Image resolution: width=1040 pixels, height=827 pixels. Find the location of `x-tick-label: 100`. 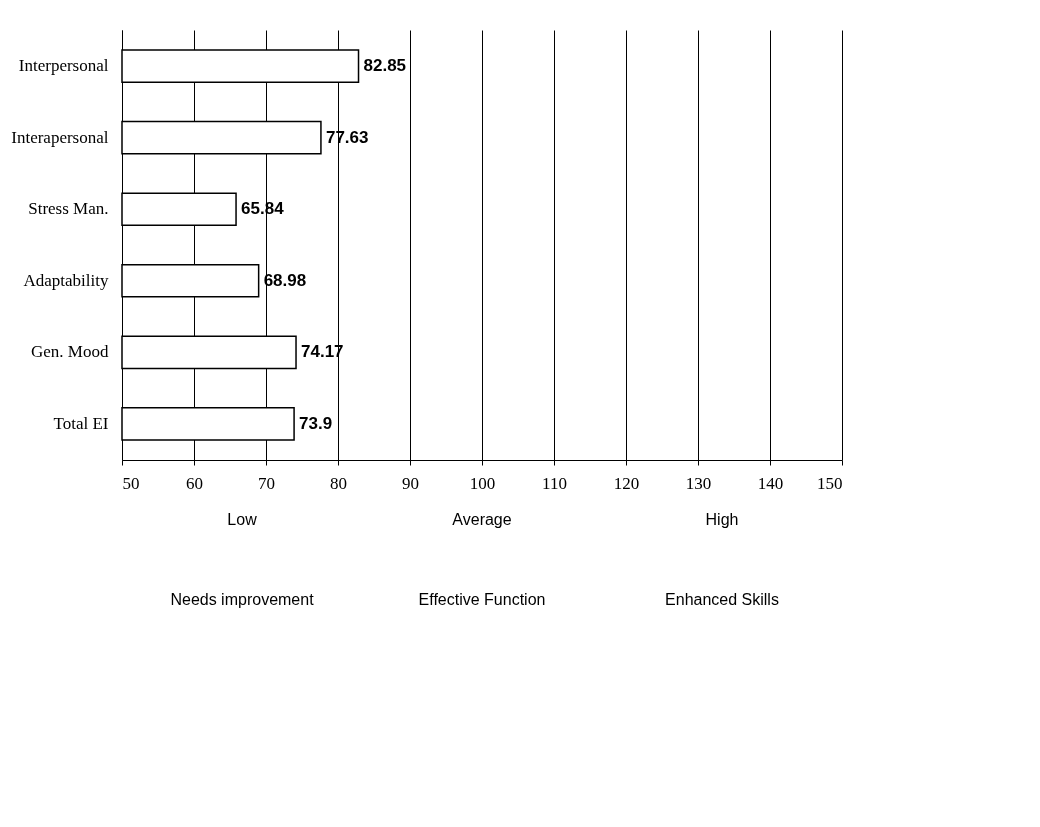

x-tick-label: 100 is located at coordinates (482, 483).